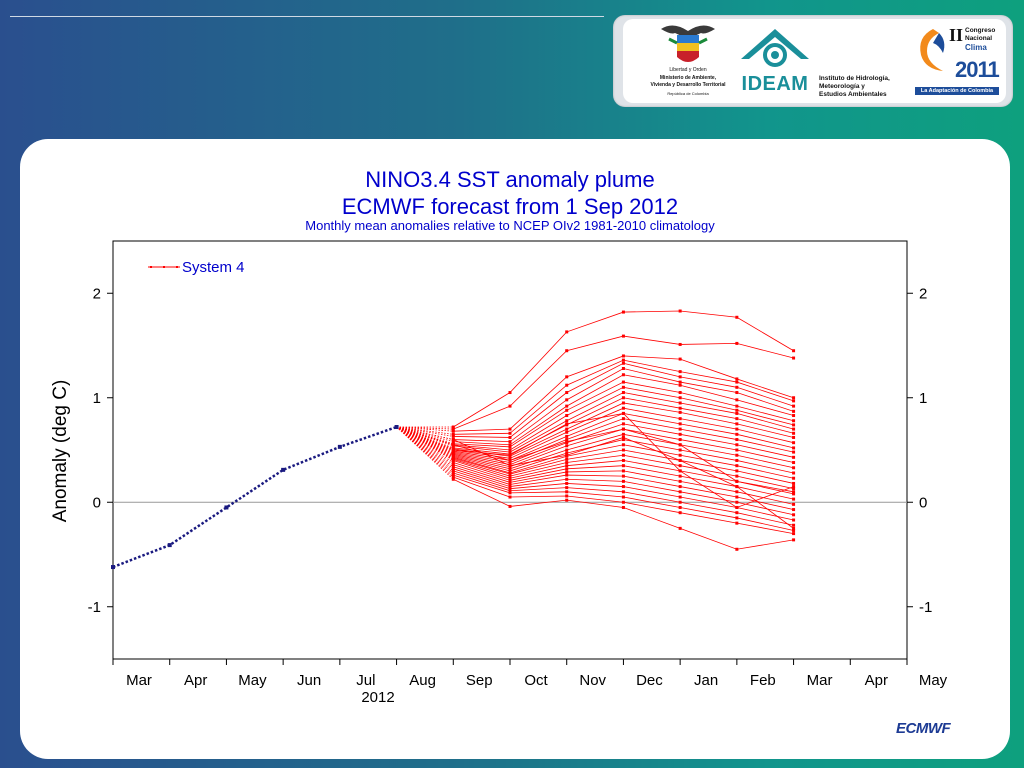 The width and height of the screenshot is (1024, 768). What do you see at coordinates (775, 48) in the screenshot?
I see `ideam-swirl-icon` at bounding box center [775, 48].